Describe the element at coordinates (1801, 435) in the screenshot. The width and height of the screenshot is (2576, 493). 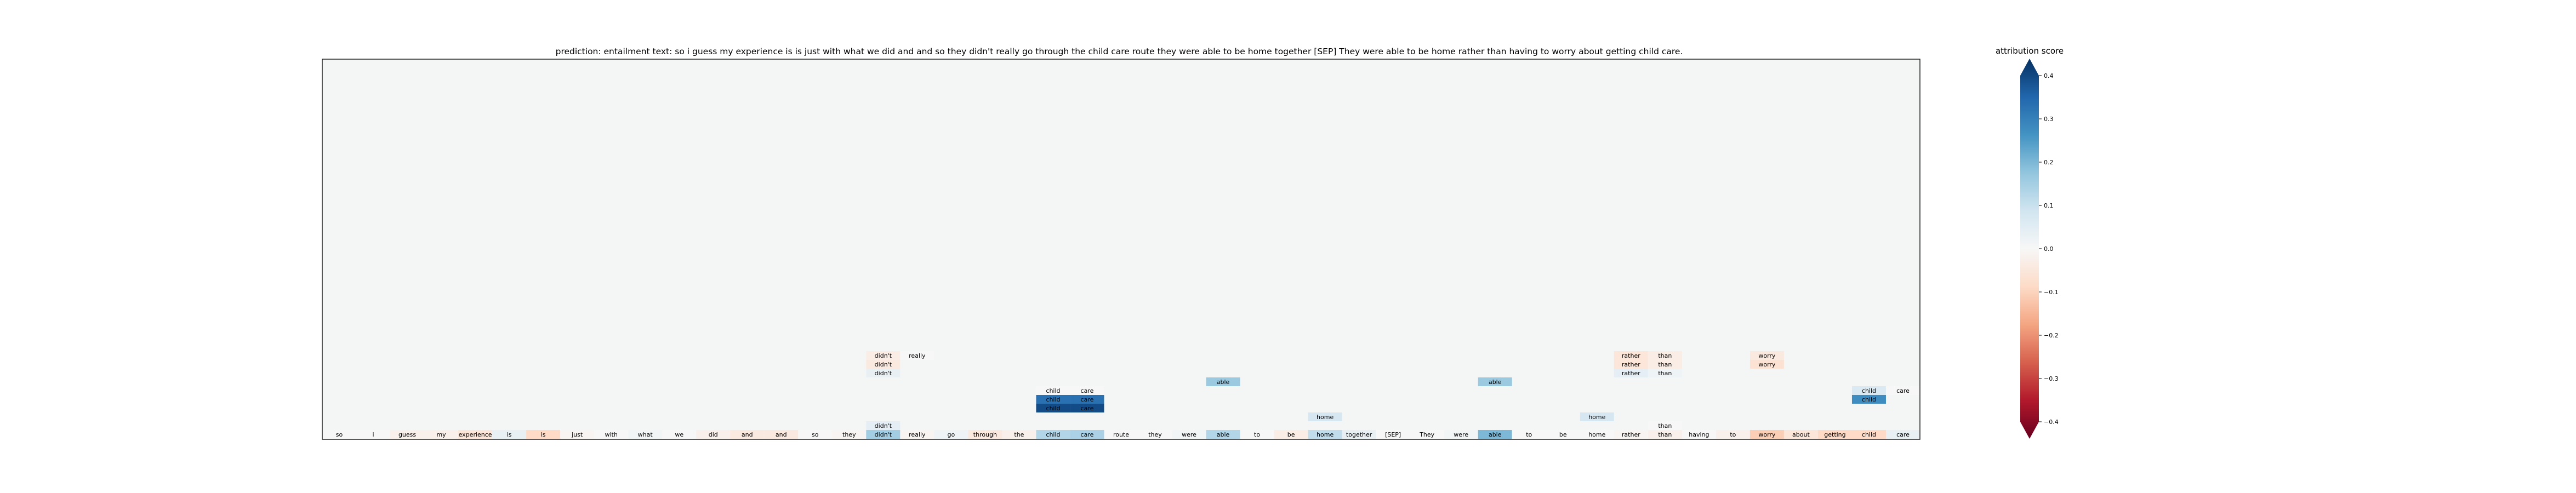
I see `token-label: about` at that location.